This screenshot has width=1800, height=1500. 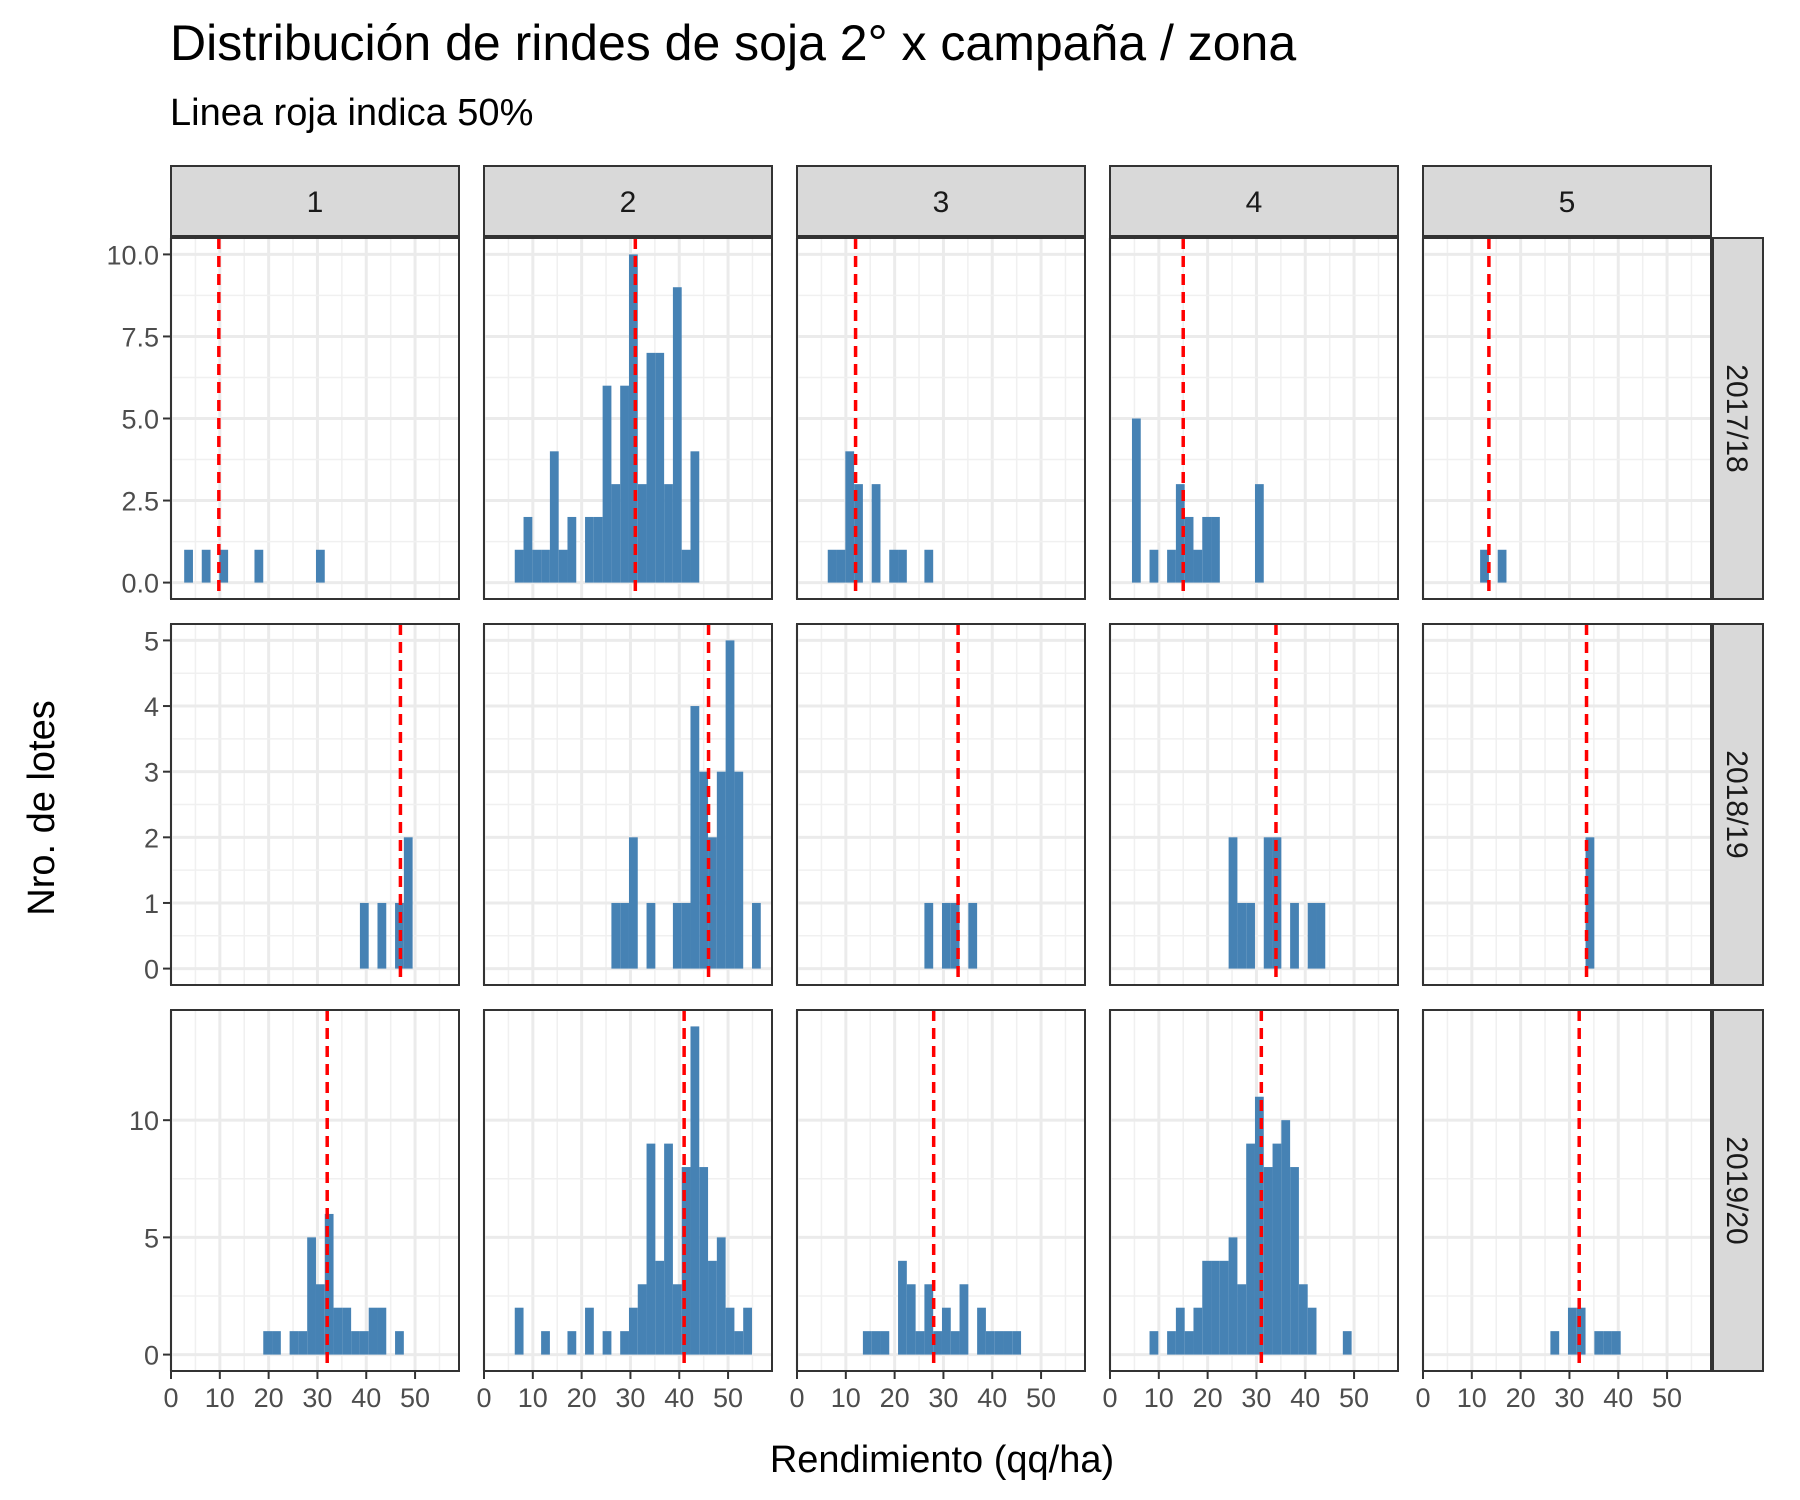 What do you see at coordinates (42, 807) in the screenshot?
I see `y-axis-label: Nro. de lotes` at bounding box center [42, 807].